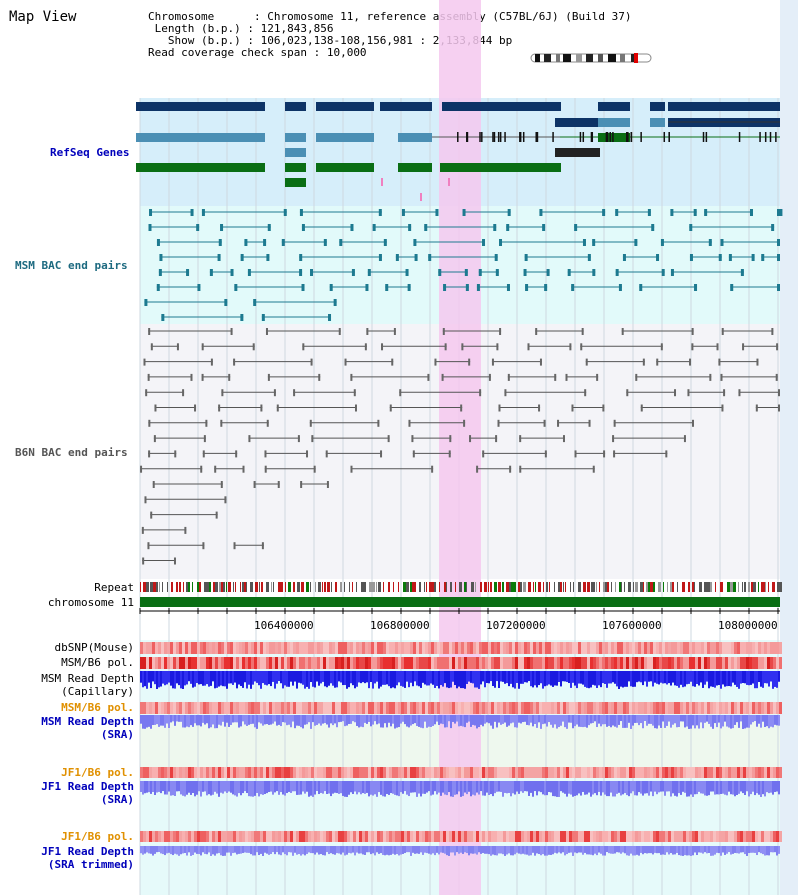  Describe the element at coordinates (461, 587) in the screenshot. I see `repeat-track` at that location.